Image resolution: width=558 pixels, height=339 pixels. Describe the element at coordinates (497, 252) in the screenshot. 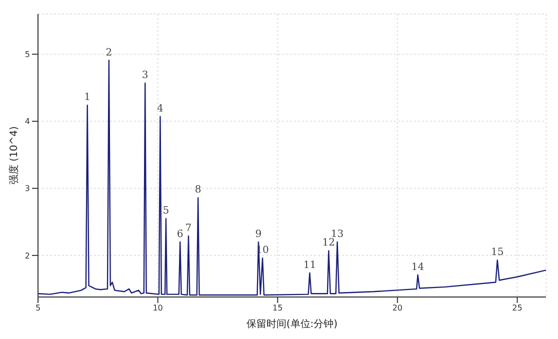

I see `annotation: 15` at that location.